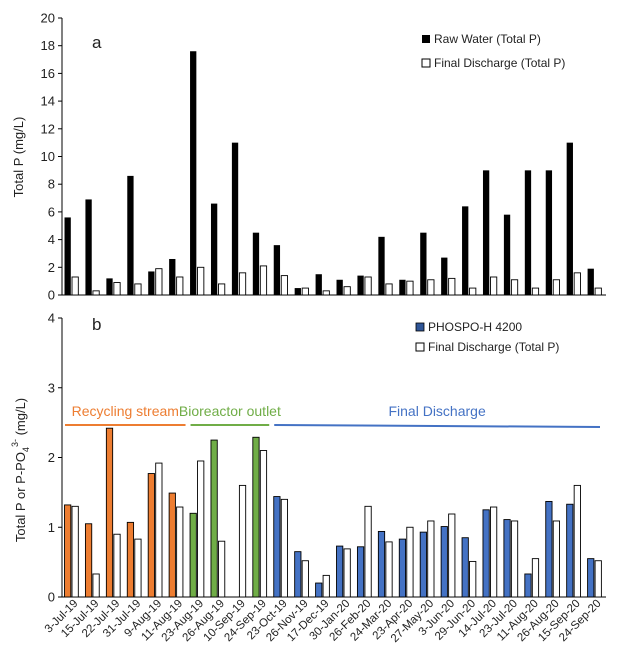 The height and width of the screenshot is (668, 633). Describe the element at coordinates (487, 39) in the screenshot. I see `legend-a-raw-water-label: Raw Water (Total P)` at that location.